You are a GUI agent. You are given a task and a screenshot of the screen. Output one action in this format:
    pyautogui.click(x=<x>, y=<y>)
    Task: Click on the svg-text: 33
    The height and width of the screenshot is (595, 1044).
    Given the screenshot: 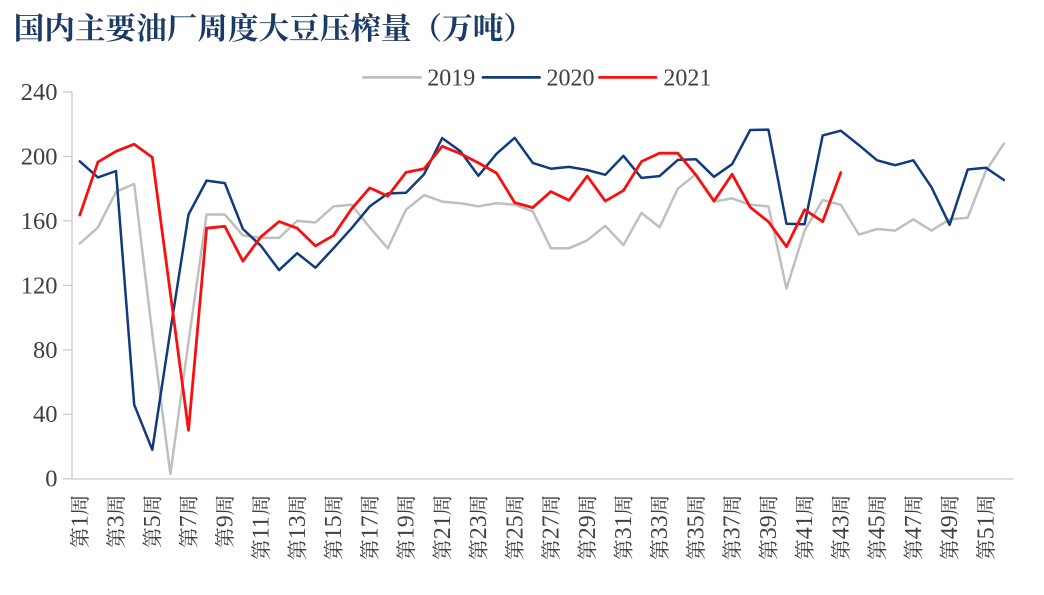 What is the action you would take?
    pyautogui.click(x=660, y=527)
    